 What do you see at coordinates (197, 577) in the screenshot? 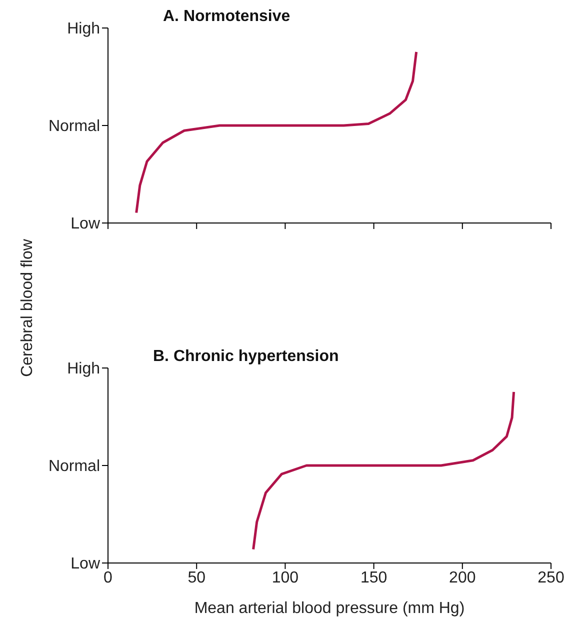
I see `x-tick-label: 50` at bounding box center [197, 577].